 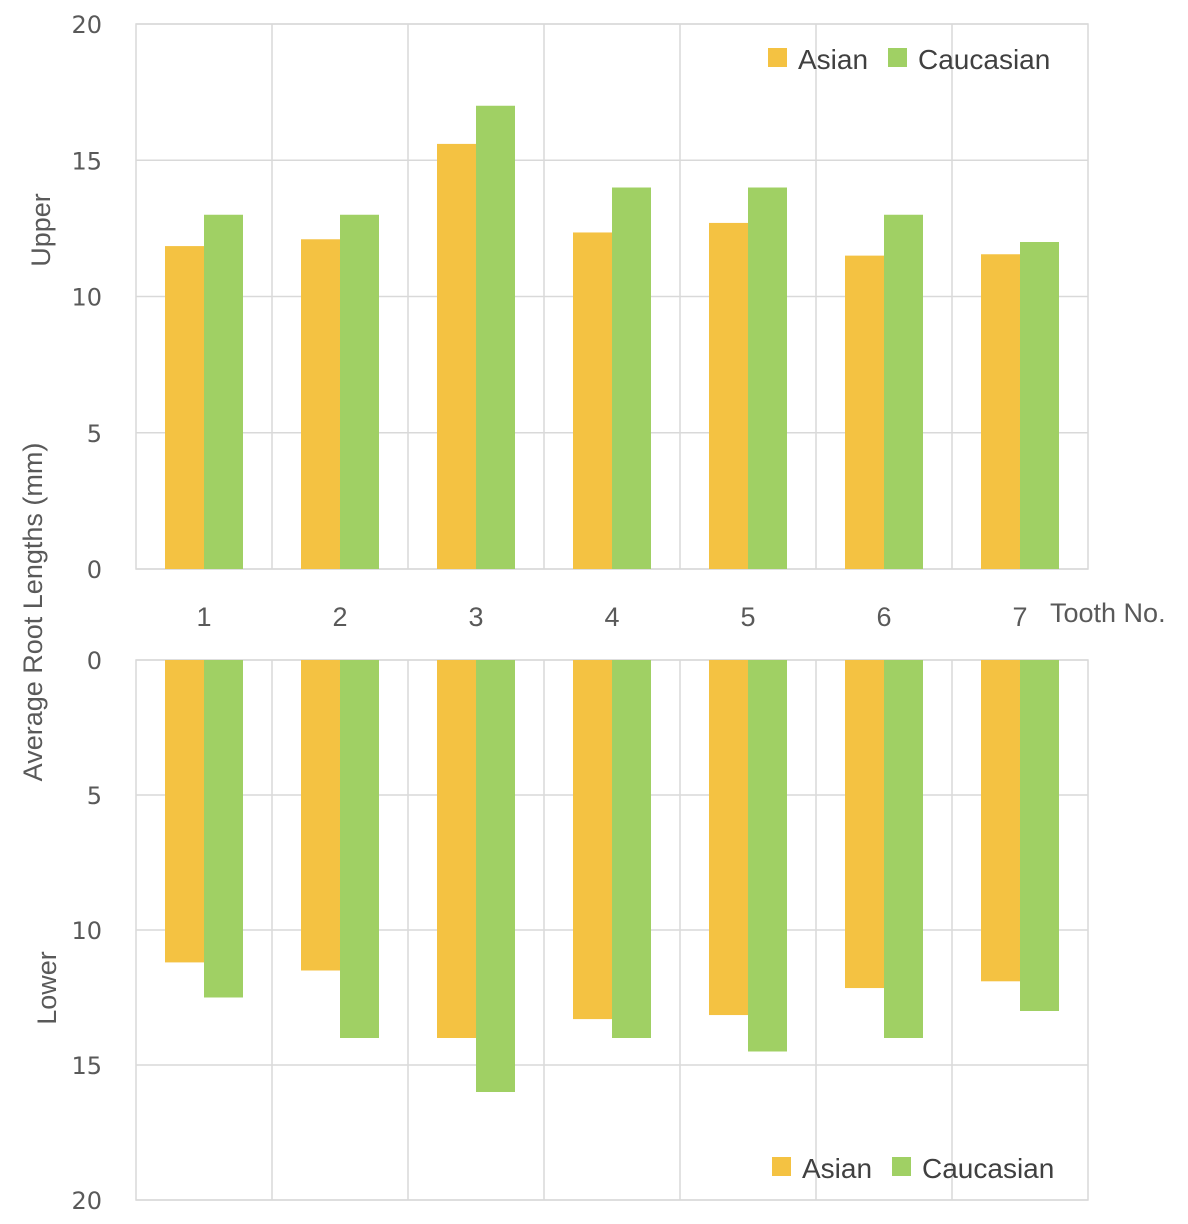 I want to click on x-tick-label: 2, so click(x=339, y=617).